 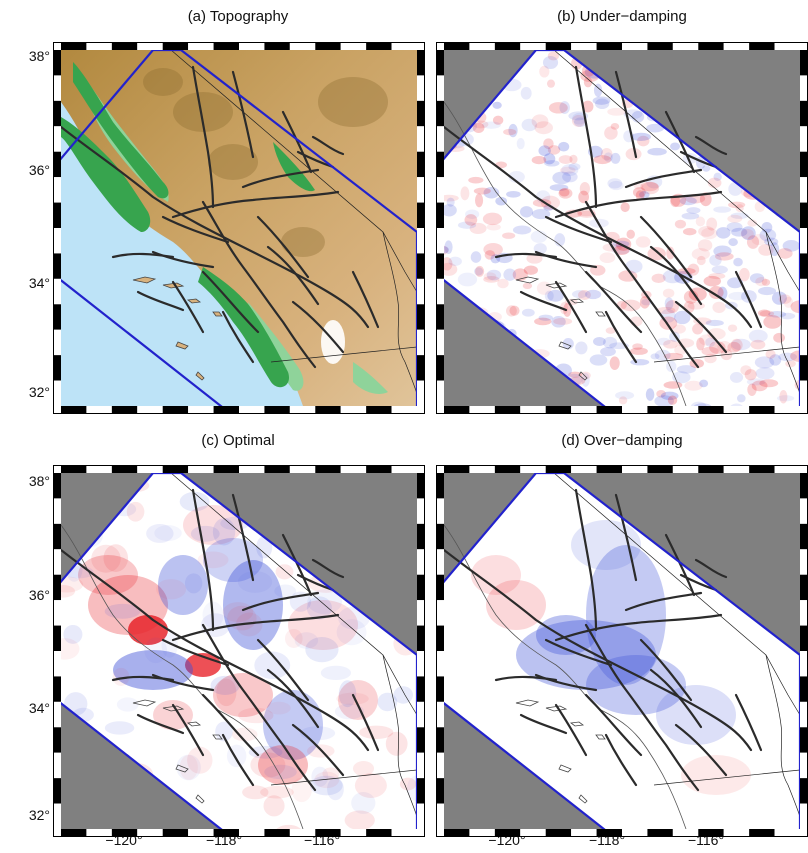 I want to click on panel-title-a: (a) Topography, so click(x=238, y=16).